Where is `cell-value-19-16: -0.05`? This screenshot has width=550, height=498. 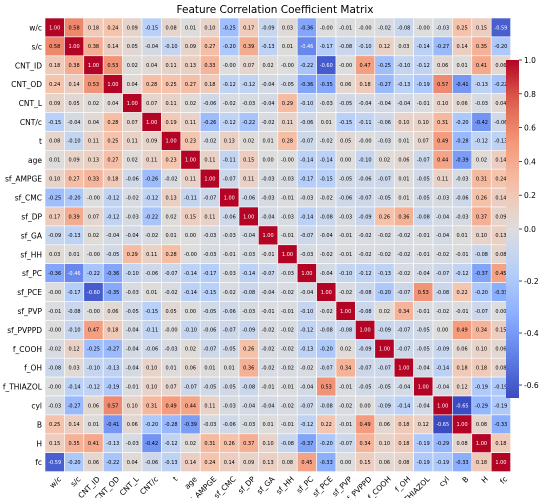 cell-value-19-16: -0.05 is located at coordinates (365, 387).